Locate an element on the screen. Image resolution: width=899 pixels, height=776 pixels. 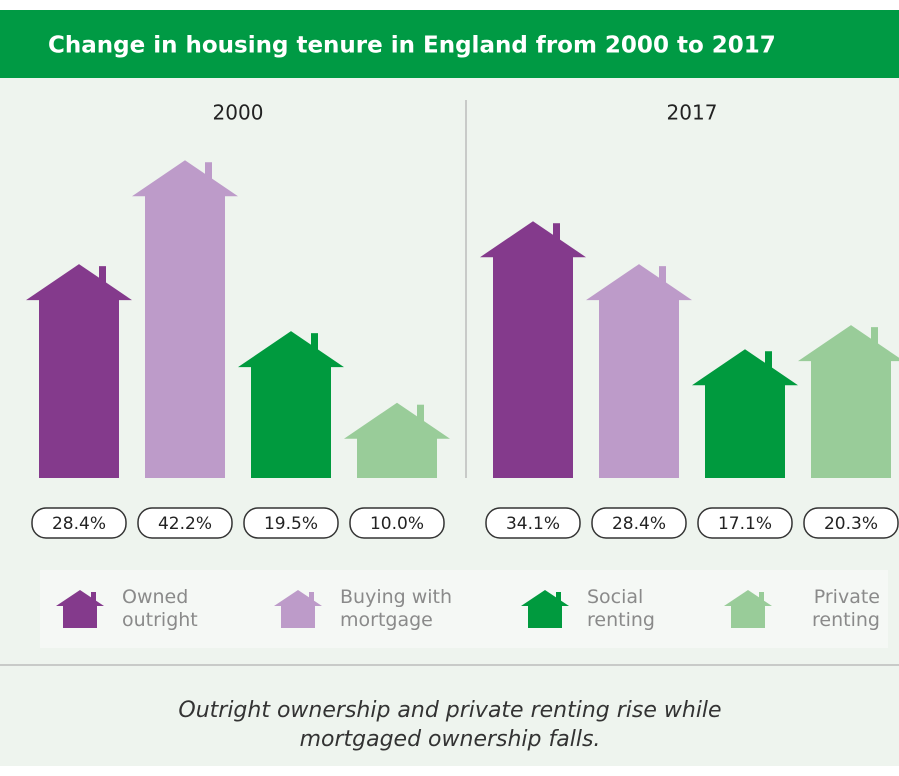
legend-label: Owned outright is located at coordinates (160, 608).